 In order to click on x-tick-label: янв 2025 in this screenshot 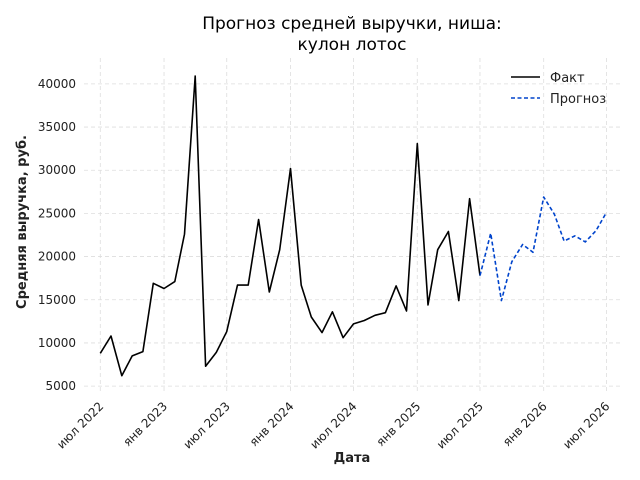, I will do `click(399, 424)`.